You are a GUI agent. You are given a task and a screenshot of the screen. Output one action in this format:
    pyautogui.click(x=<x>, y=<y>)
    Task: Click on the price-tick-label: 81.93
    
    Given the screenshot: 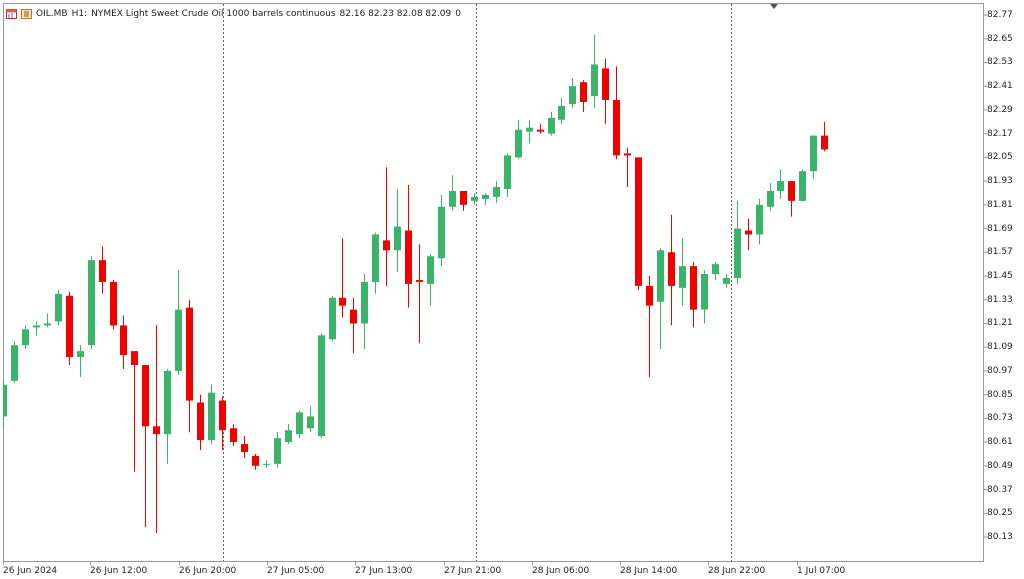 What is the action you would take?
    pyautogui.click(x=1000, y=181)
    